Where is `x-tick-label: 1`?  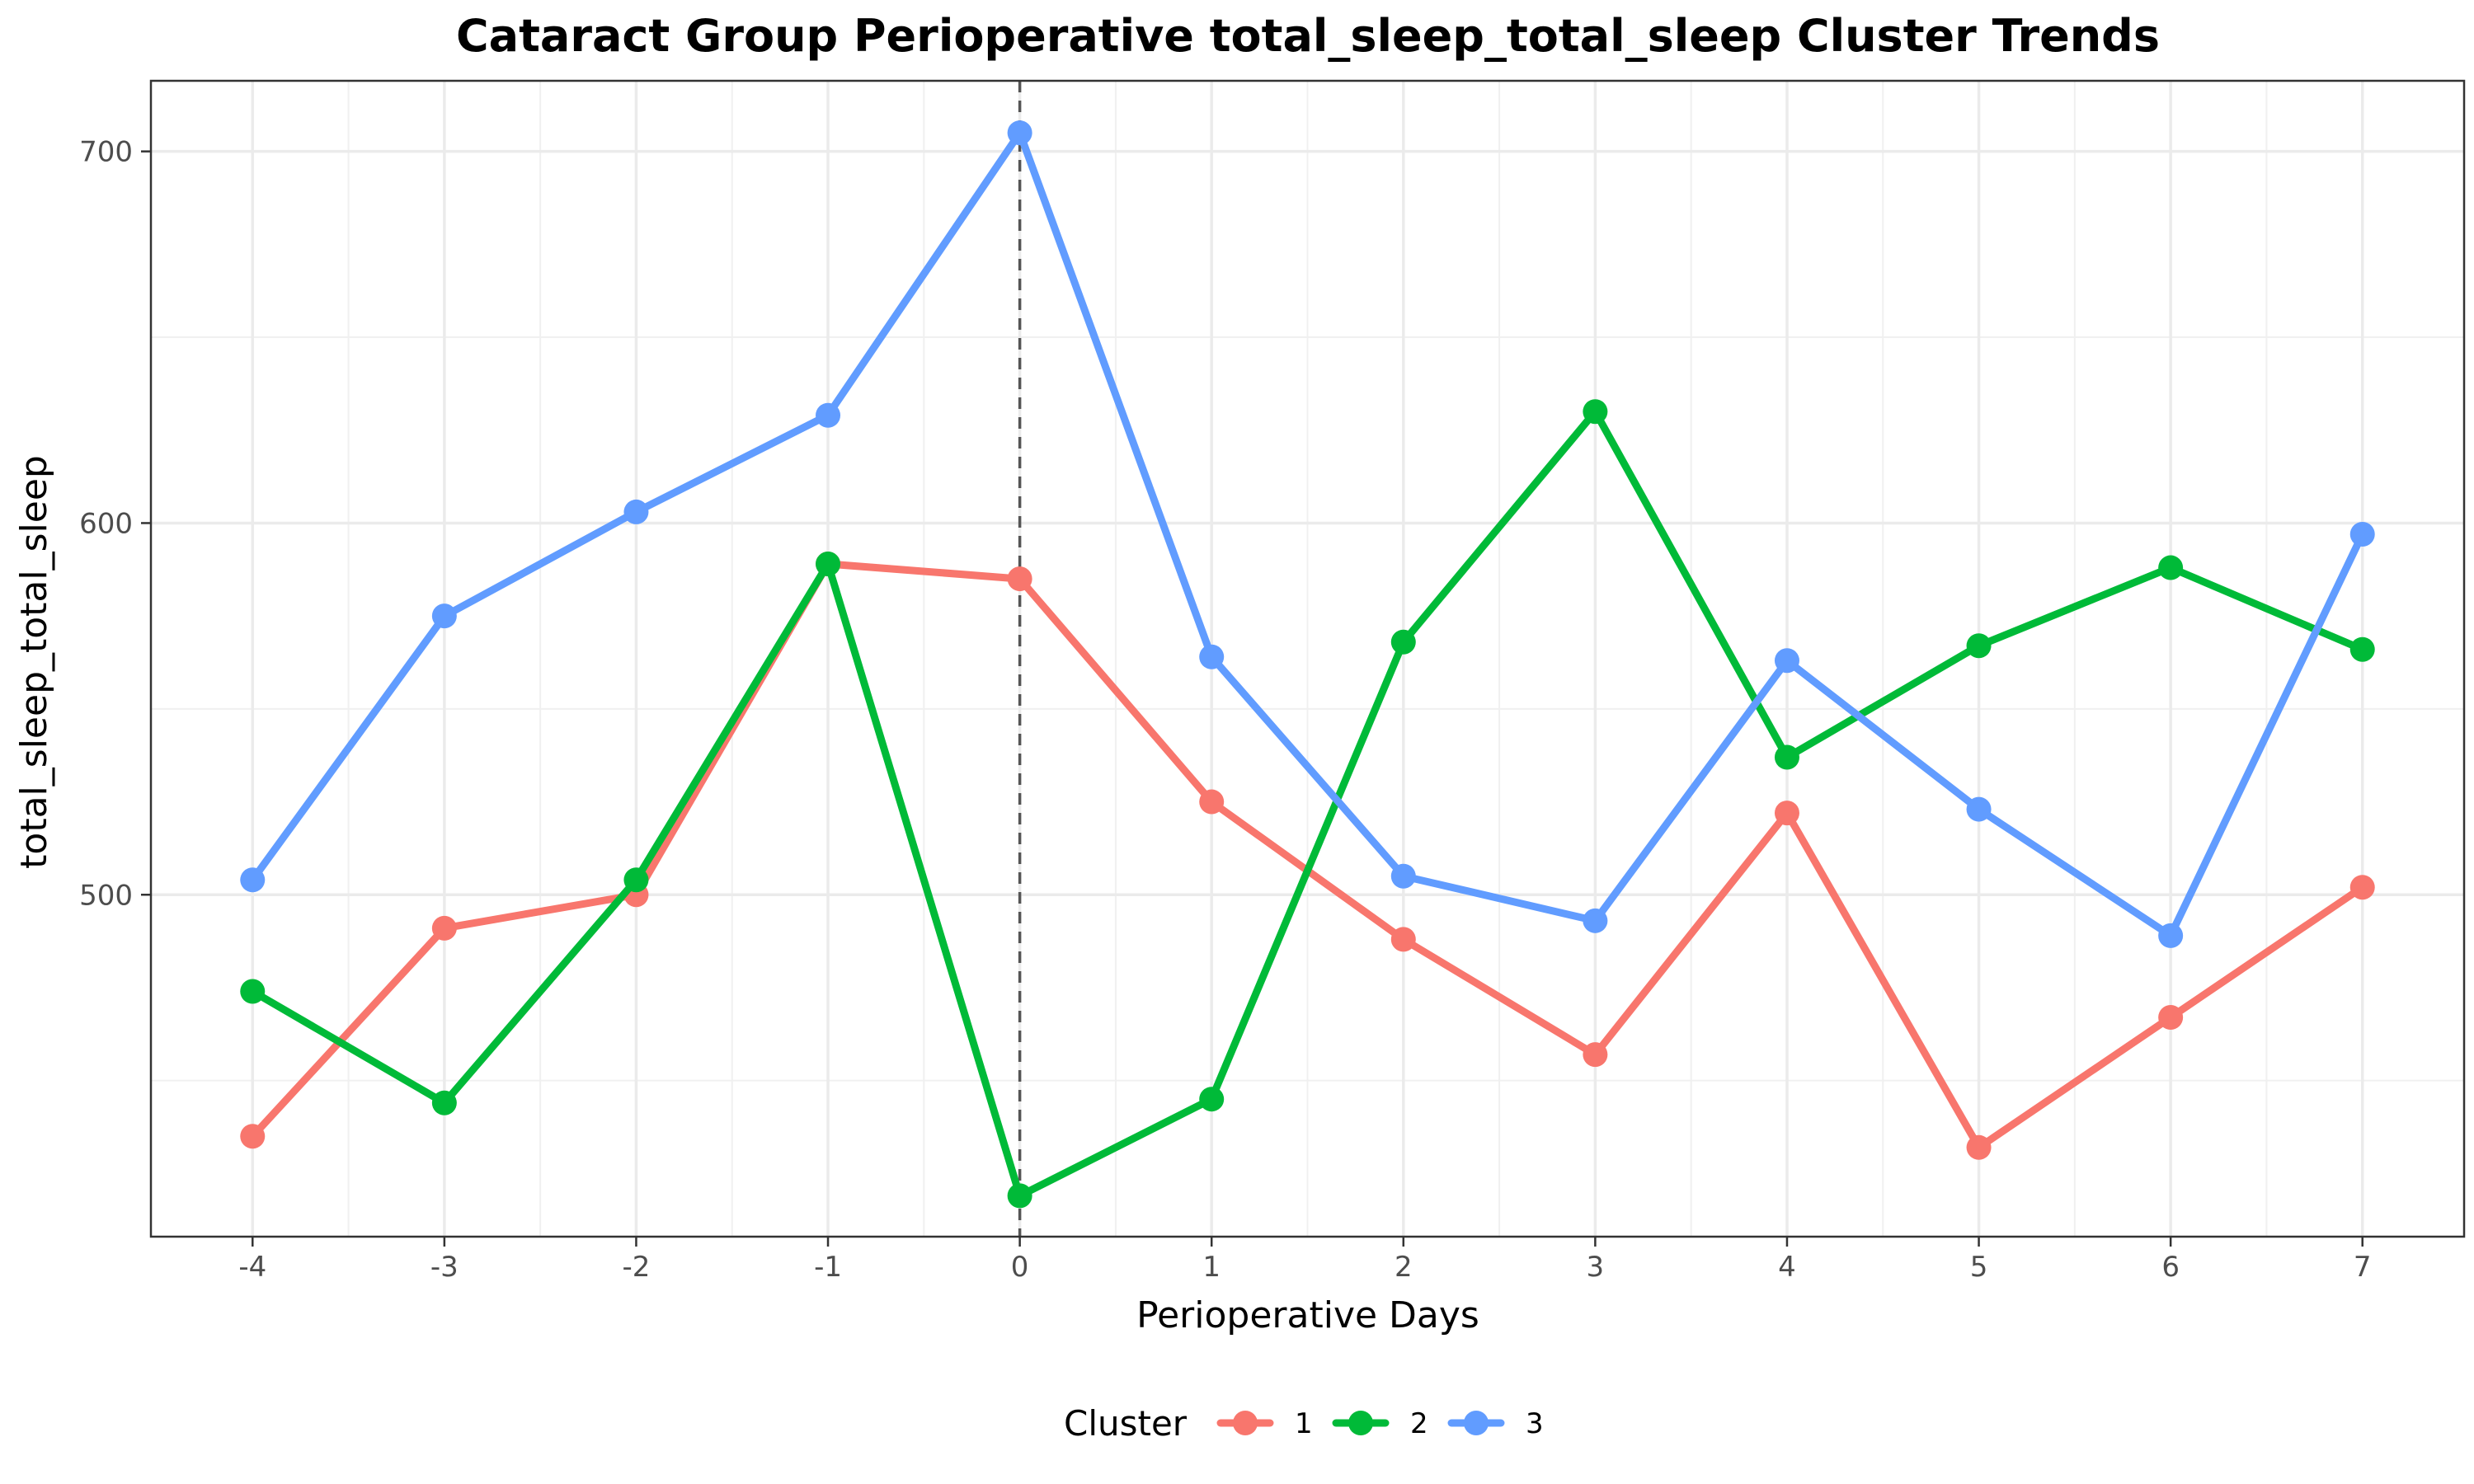
x-tick-label: 1 is located at coordinates (1211, 1267).